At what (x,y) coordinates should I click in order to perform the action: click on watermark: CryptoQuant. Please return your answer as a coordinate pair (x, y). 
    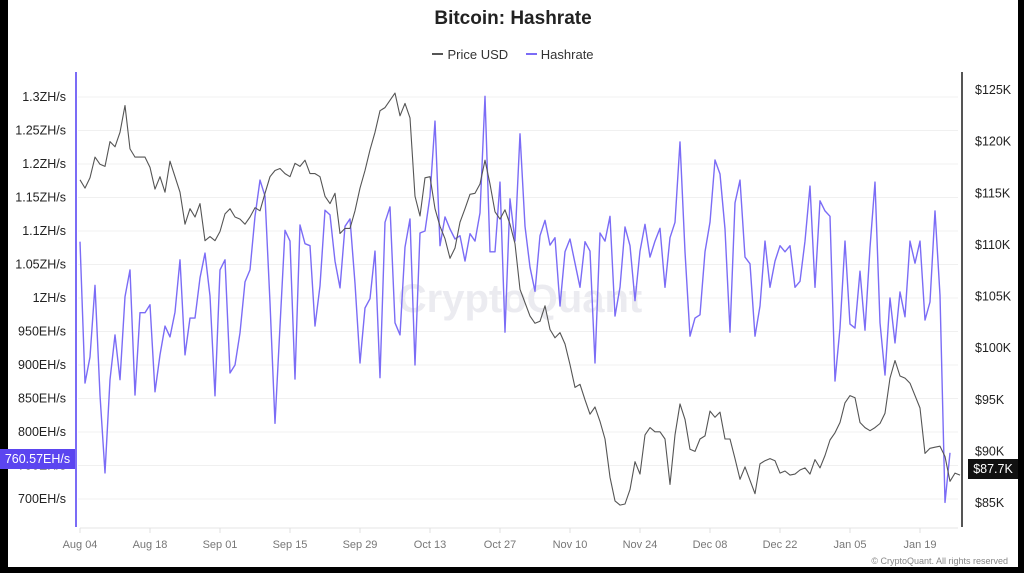
    Looking at the image, I should click on (520, 299).